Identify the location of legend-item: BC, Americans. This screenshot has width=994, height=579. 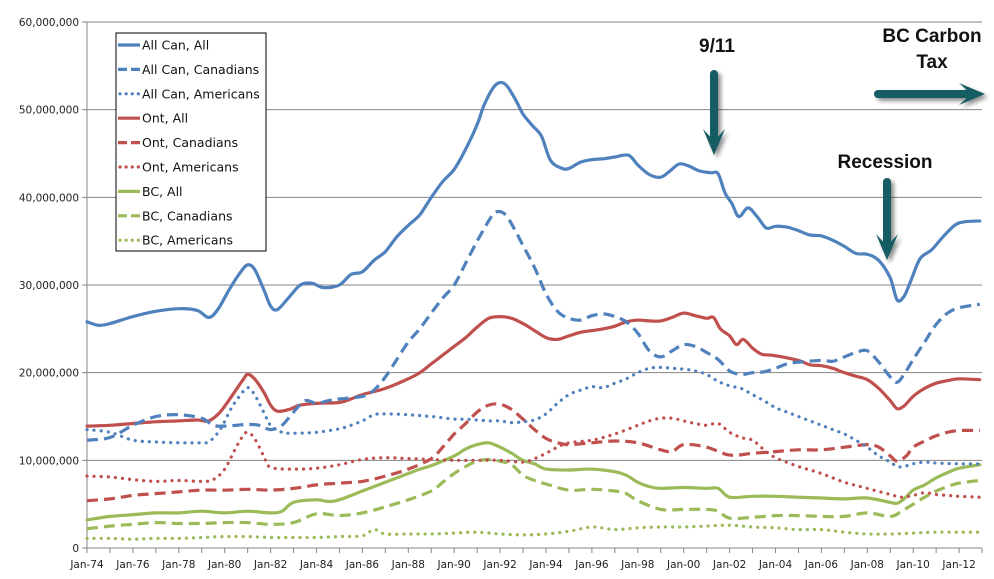
(175, 240).